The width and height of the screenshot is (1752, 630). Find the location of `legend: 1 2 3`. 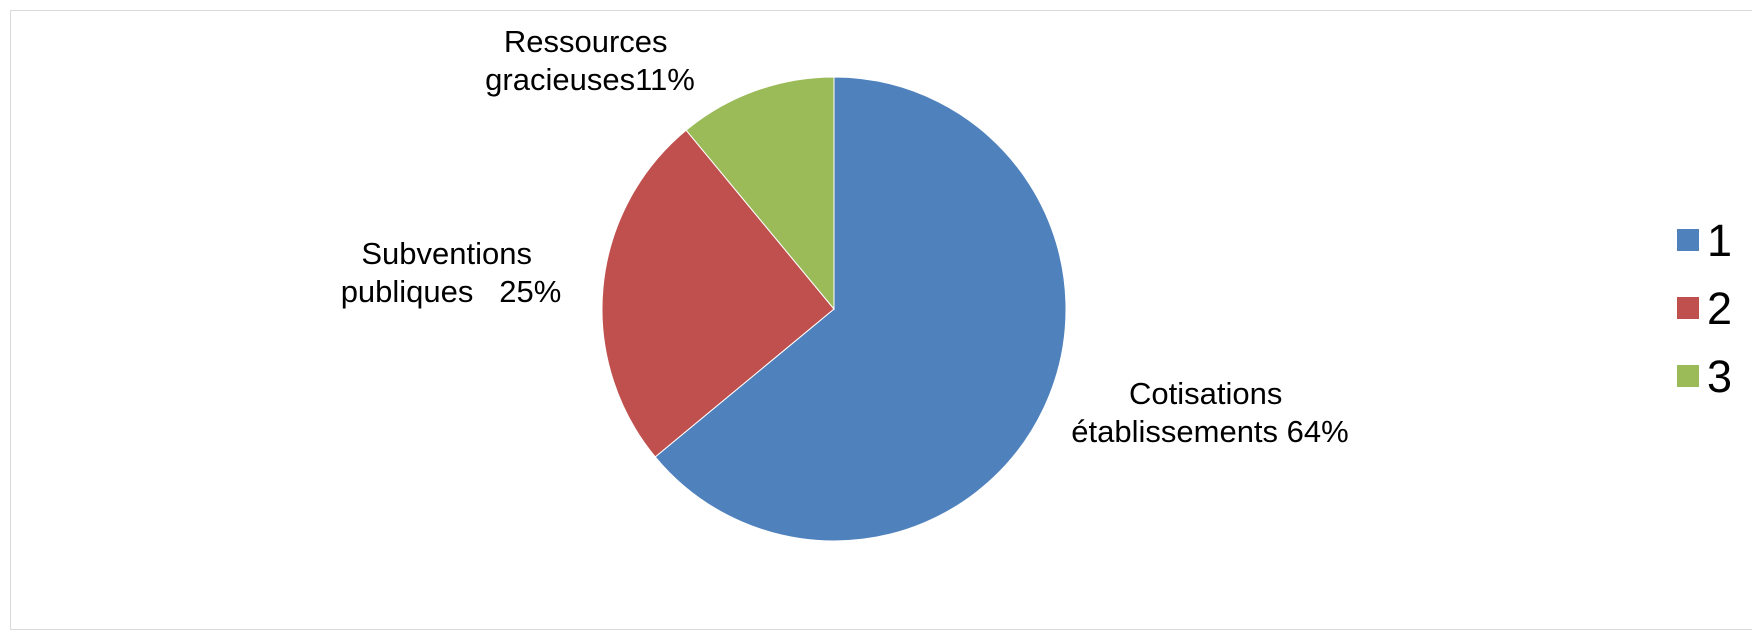

legend: 1 2 3 is located at coordinates (1704, 308).